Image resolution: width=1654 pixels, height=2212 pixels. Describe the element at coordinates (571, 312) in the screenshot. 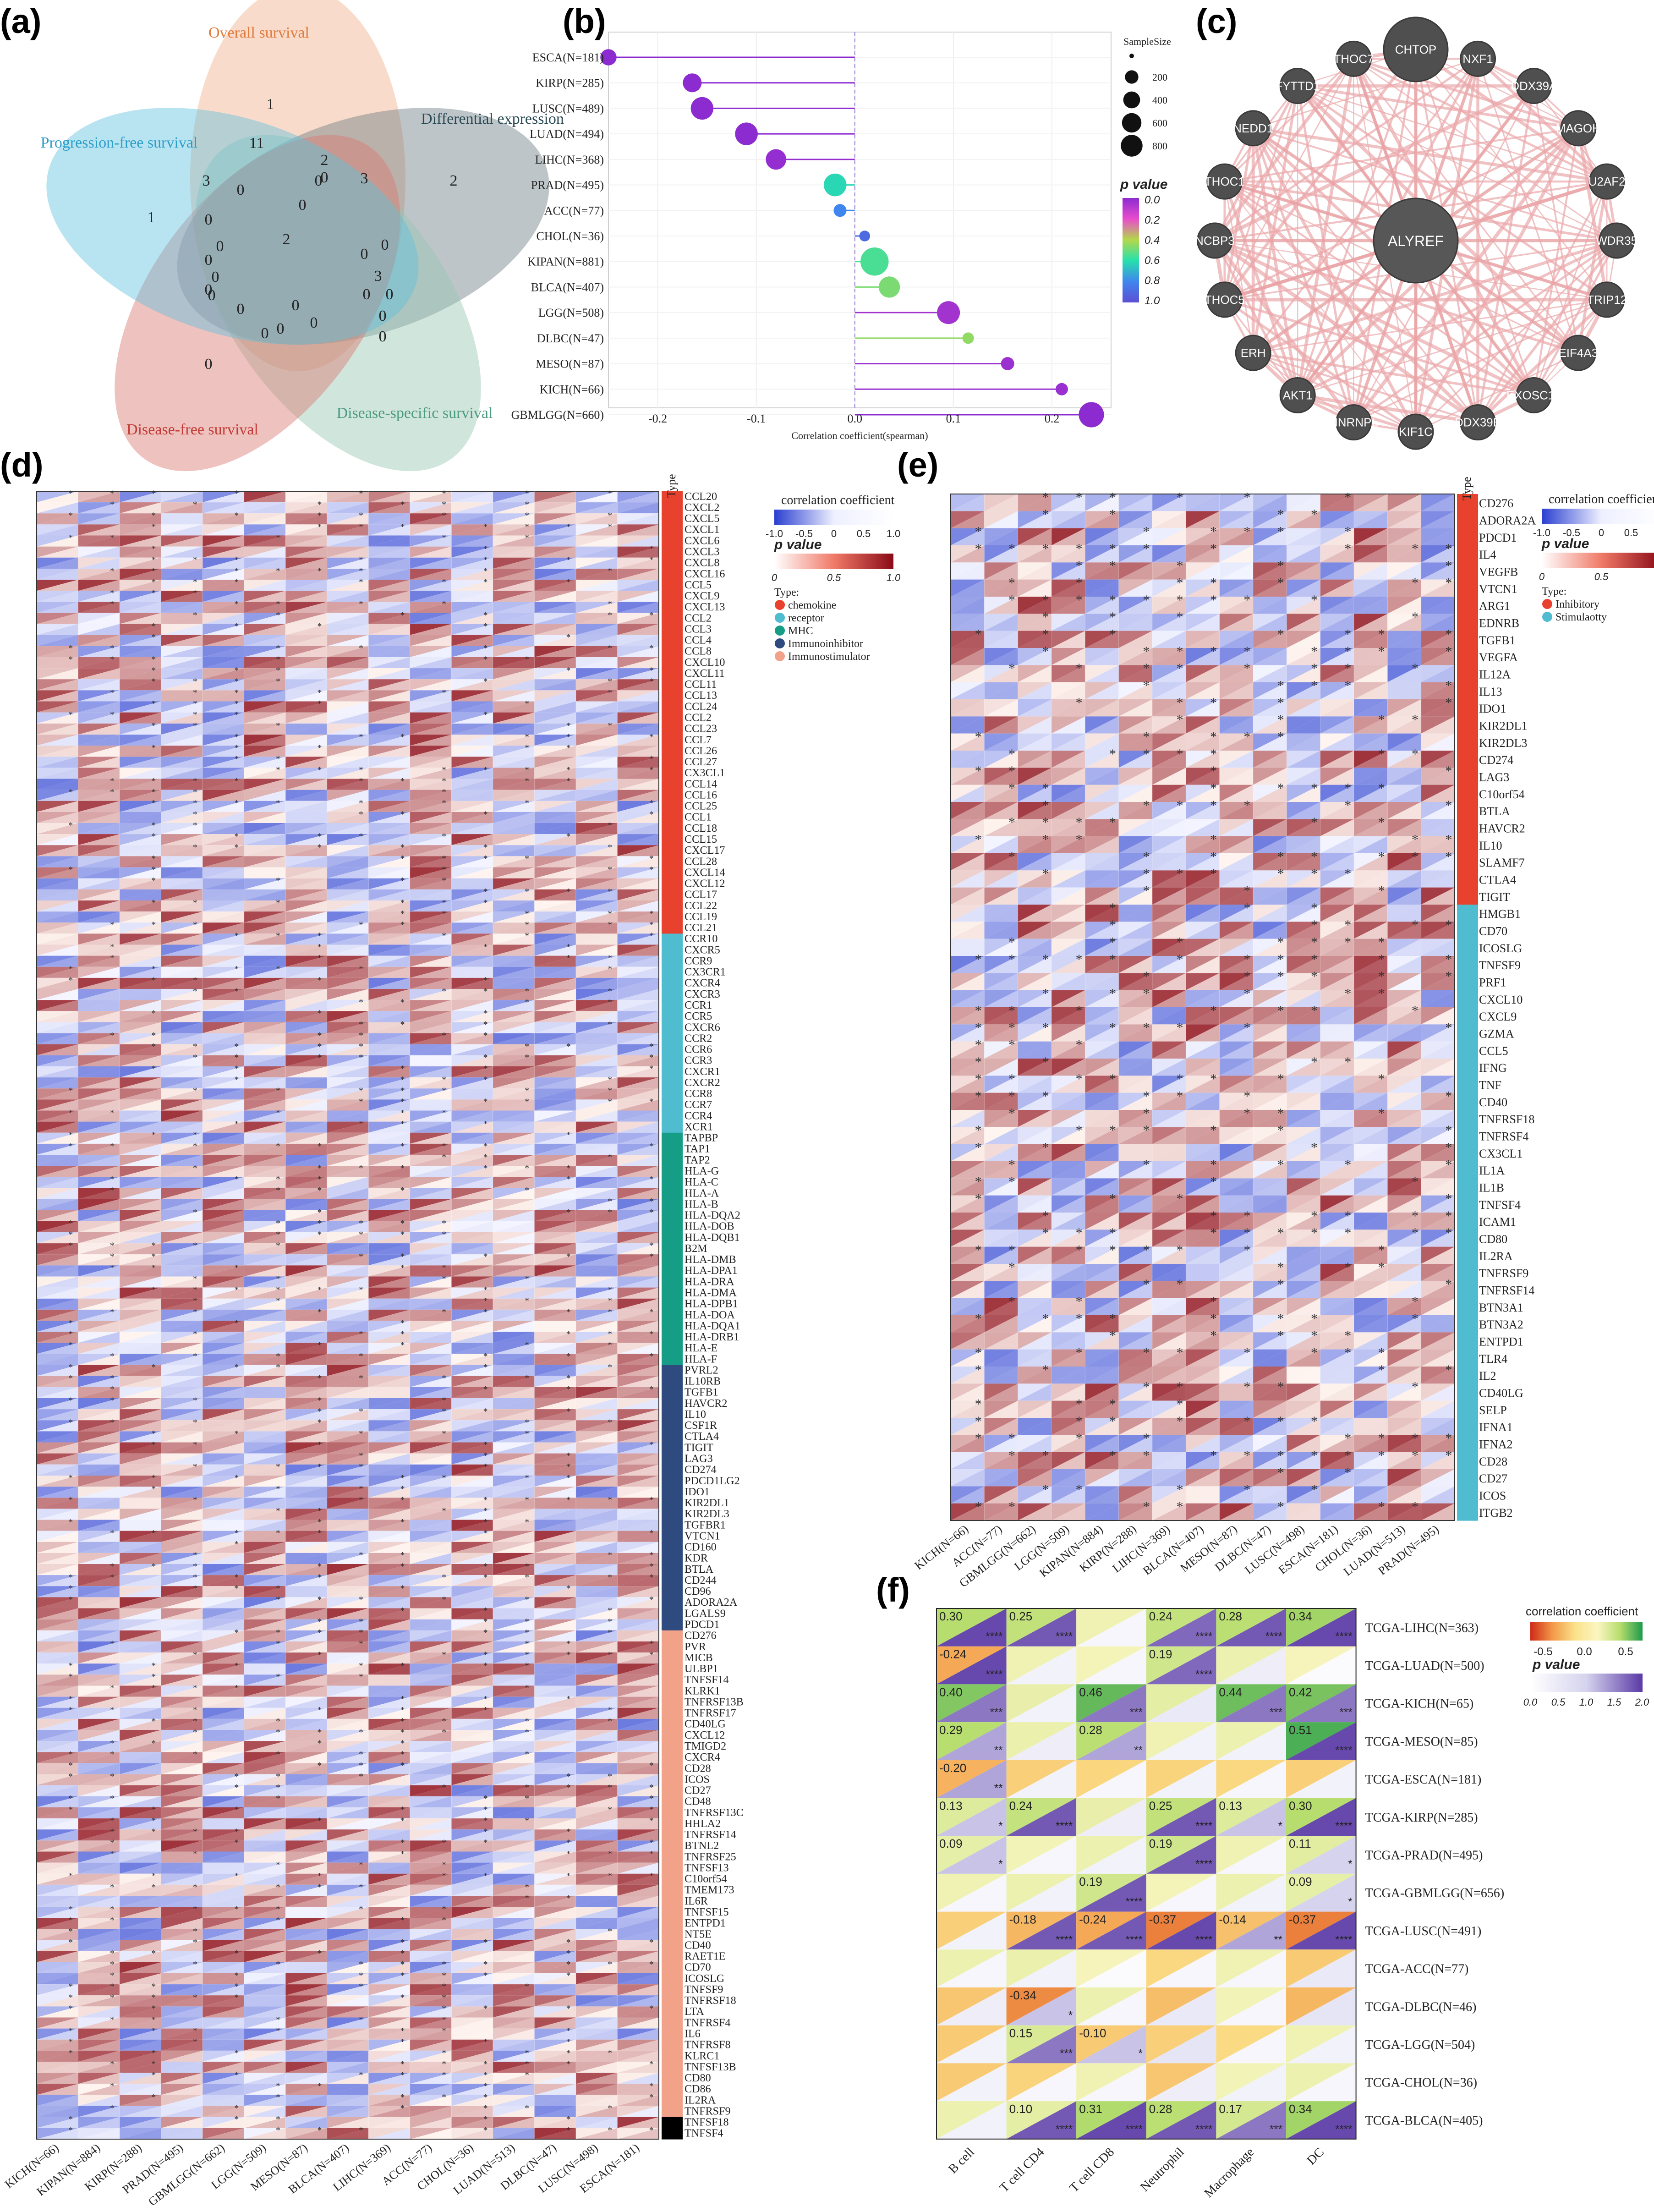

I see `category-label: LGG(N=508)` at that location.